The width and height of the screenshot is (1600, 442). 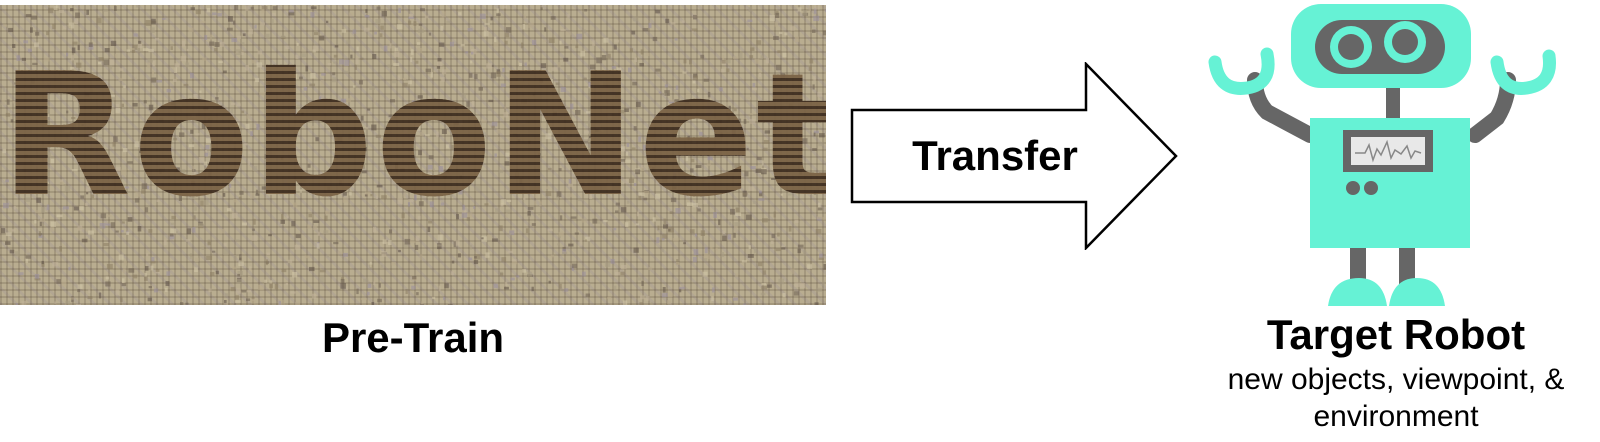 What do you see at coordinates (1396, 334) in the screenshot?
I see `target-robot-title: Target Robot` at bounding box center [1396, 334].